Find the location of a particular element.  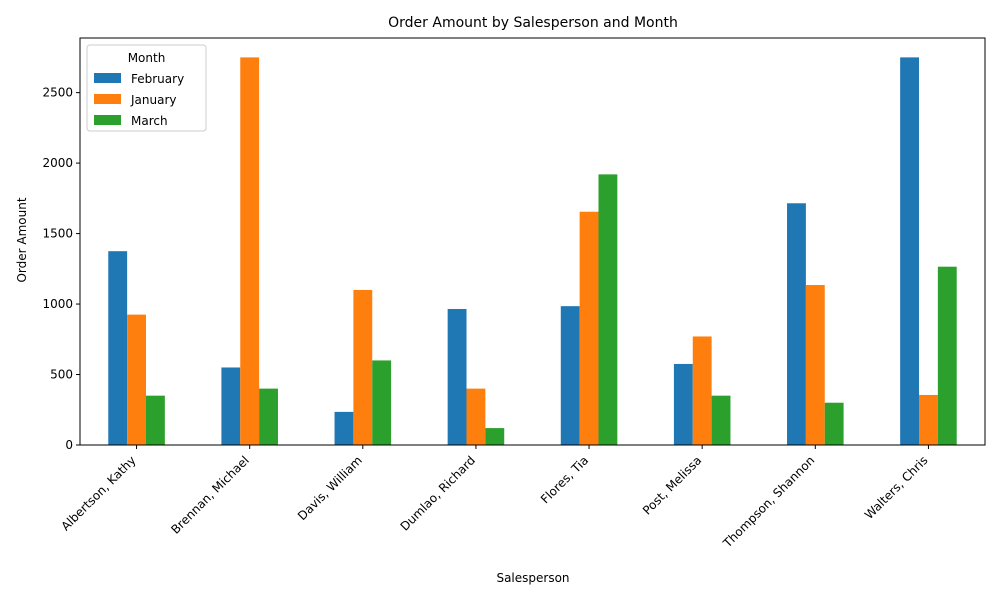

x-tick-label: Thompson, Shannon is located at coordinates (769, 502).